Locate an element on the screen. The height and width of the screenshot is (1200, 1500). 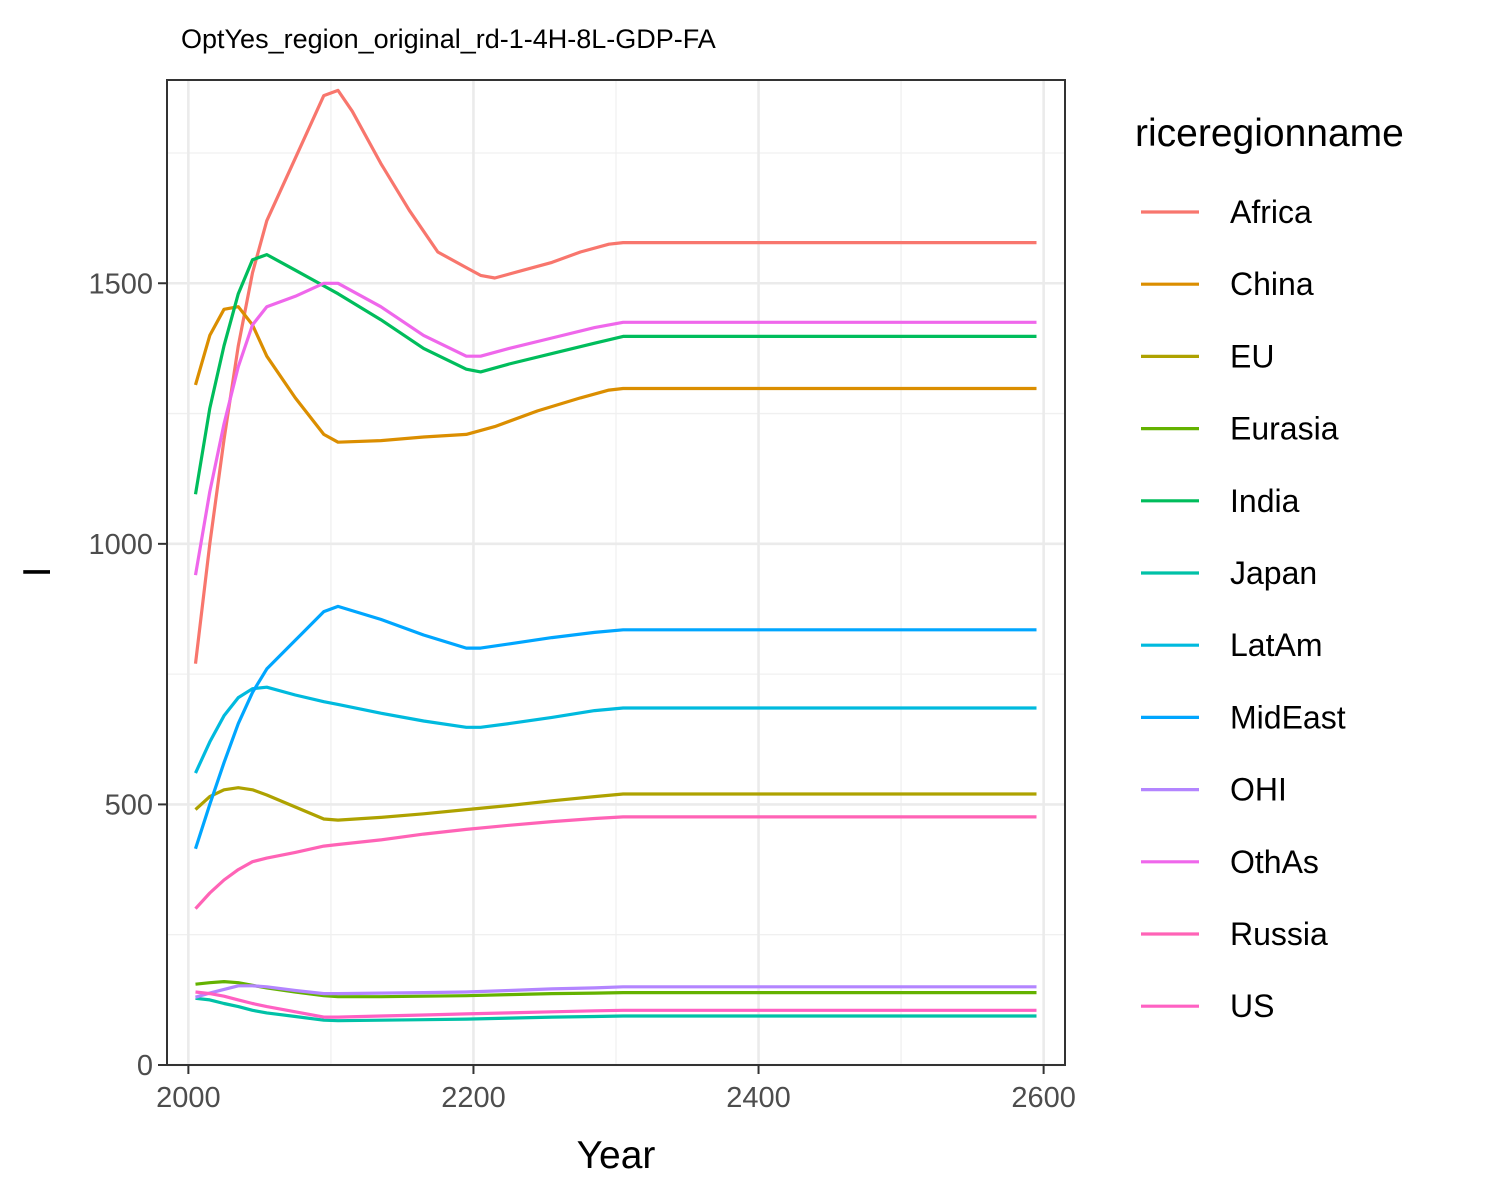
legend-label-russia: Russia is located at coordinates (1279, 934).